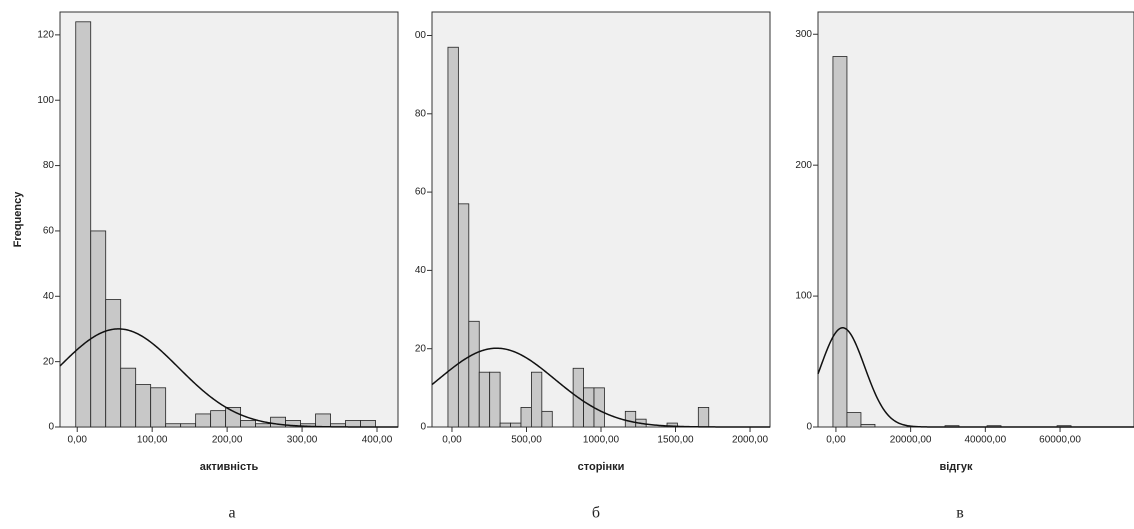  What do you see at coordinates (911, 440) in the screenshot?
I see `x-tick-label: 20000,00` at bounding box center [911, 440].